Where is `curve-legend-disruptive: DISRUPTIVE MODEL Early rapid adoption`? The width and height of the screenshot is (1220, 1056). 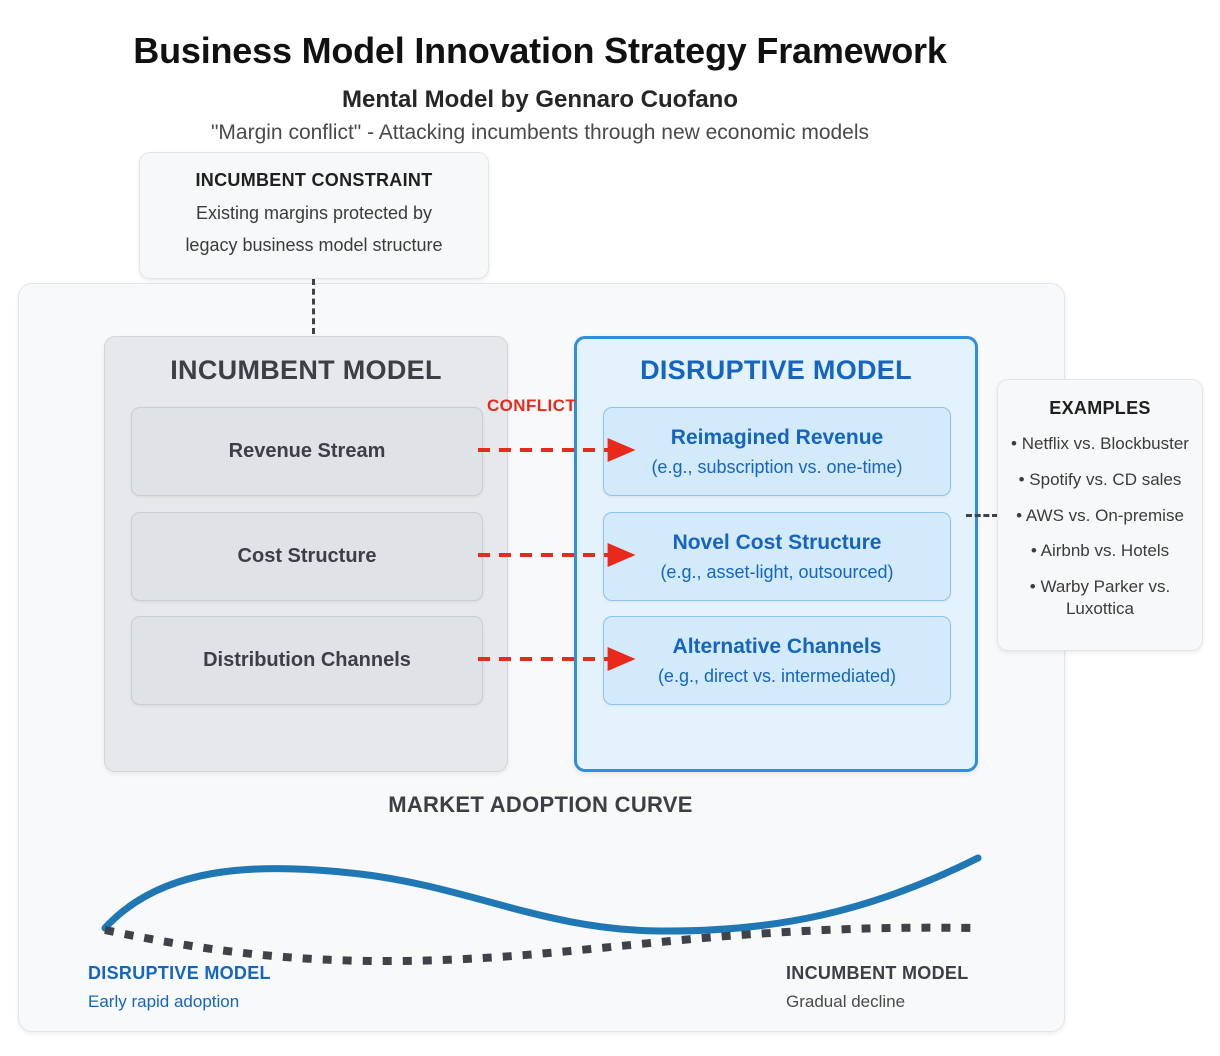 curve-legend-disruptive: DISRUPTIVE MODEL Early rapid adoption is located at coordinates (179, 987).